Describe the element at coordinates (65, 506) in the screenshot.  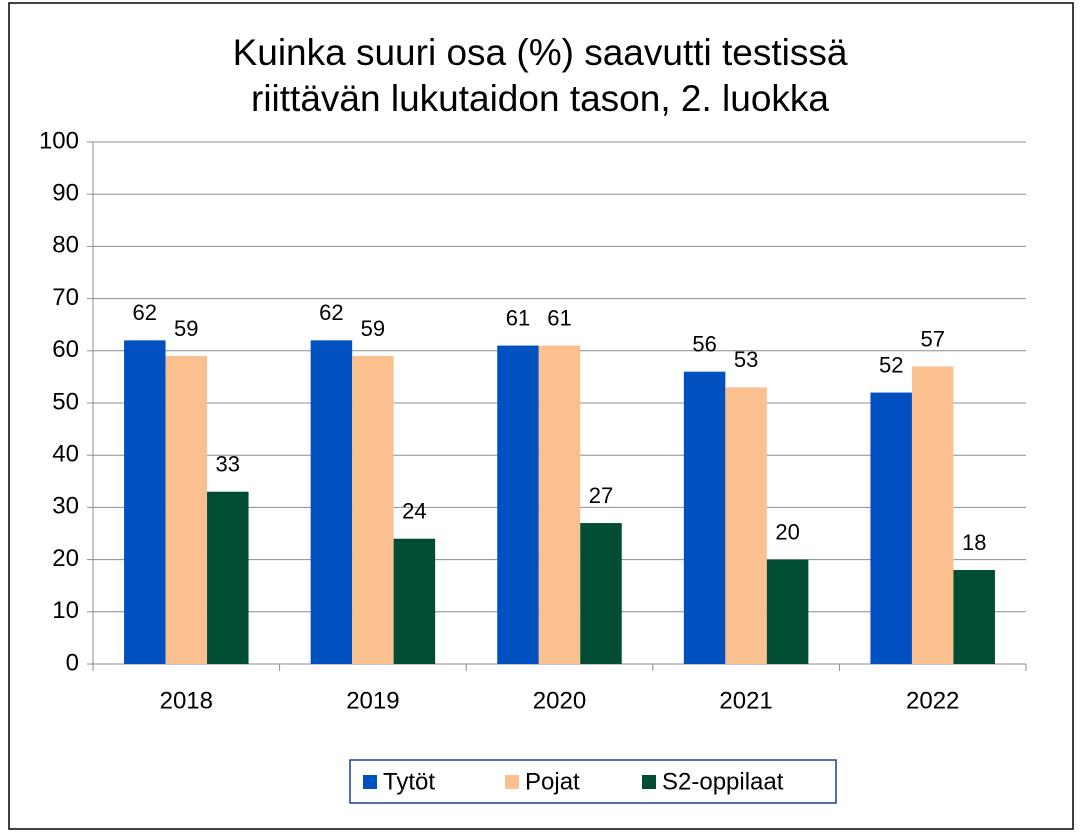
I see `y-tick-label: 30` at that location.